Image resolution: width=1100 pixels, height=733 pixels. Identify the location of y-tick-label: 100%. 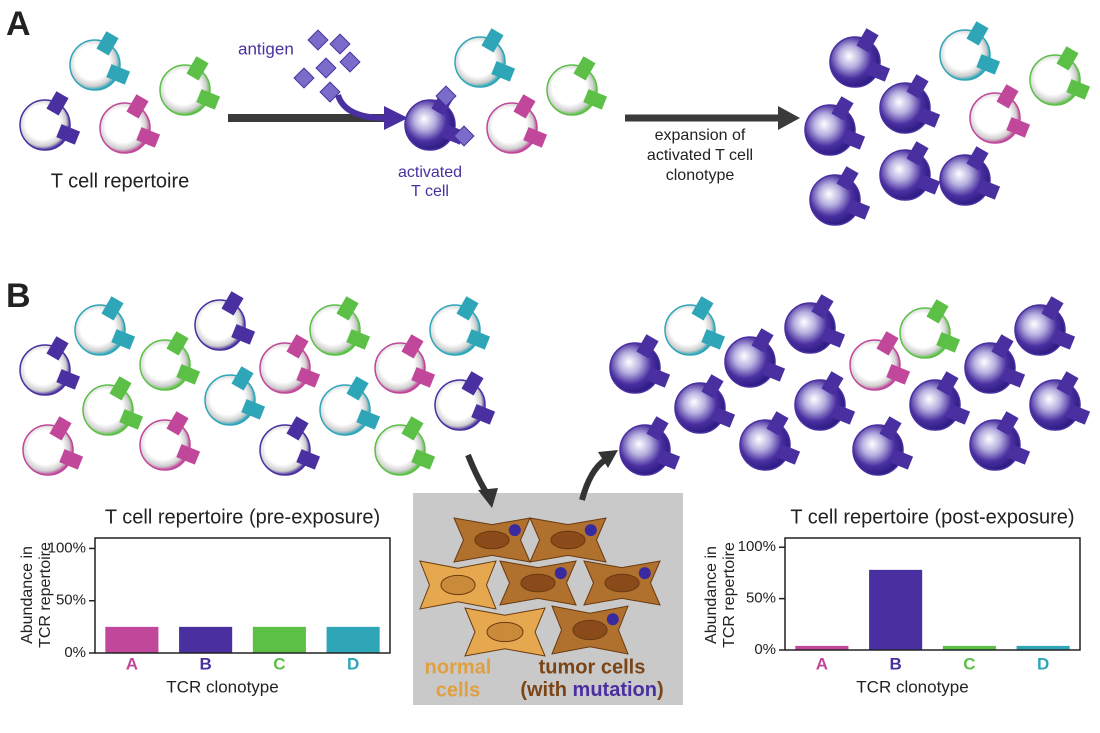
(67, 547).